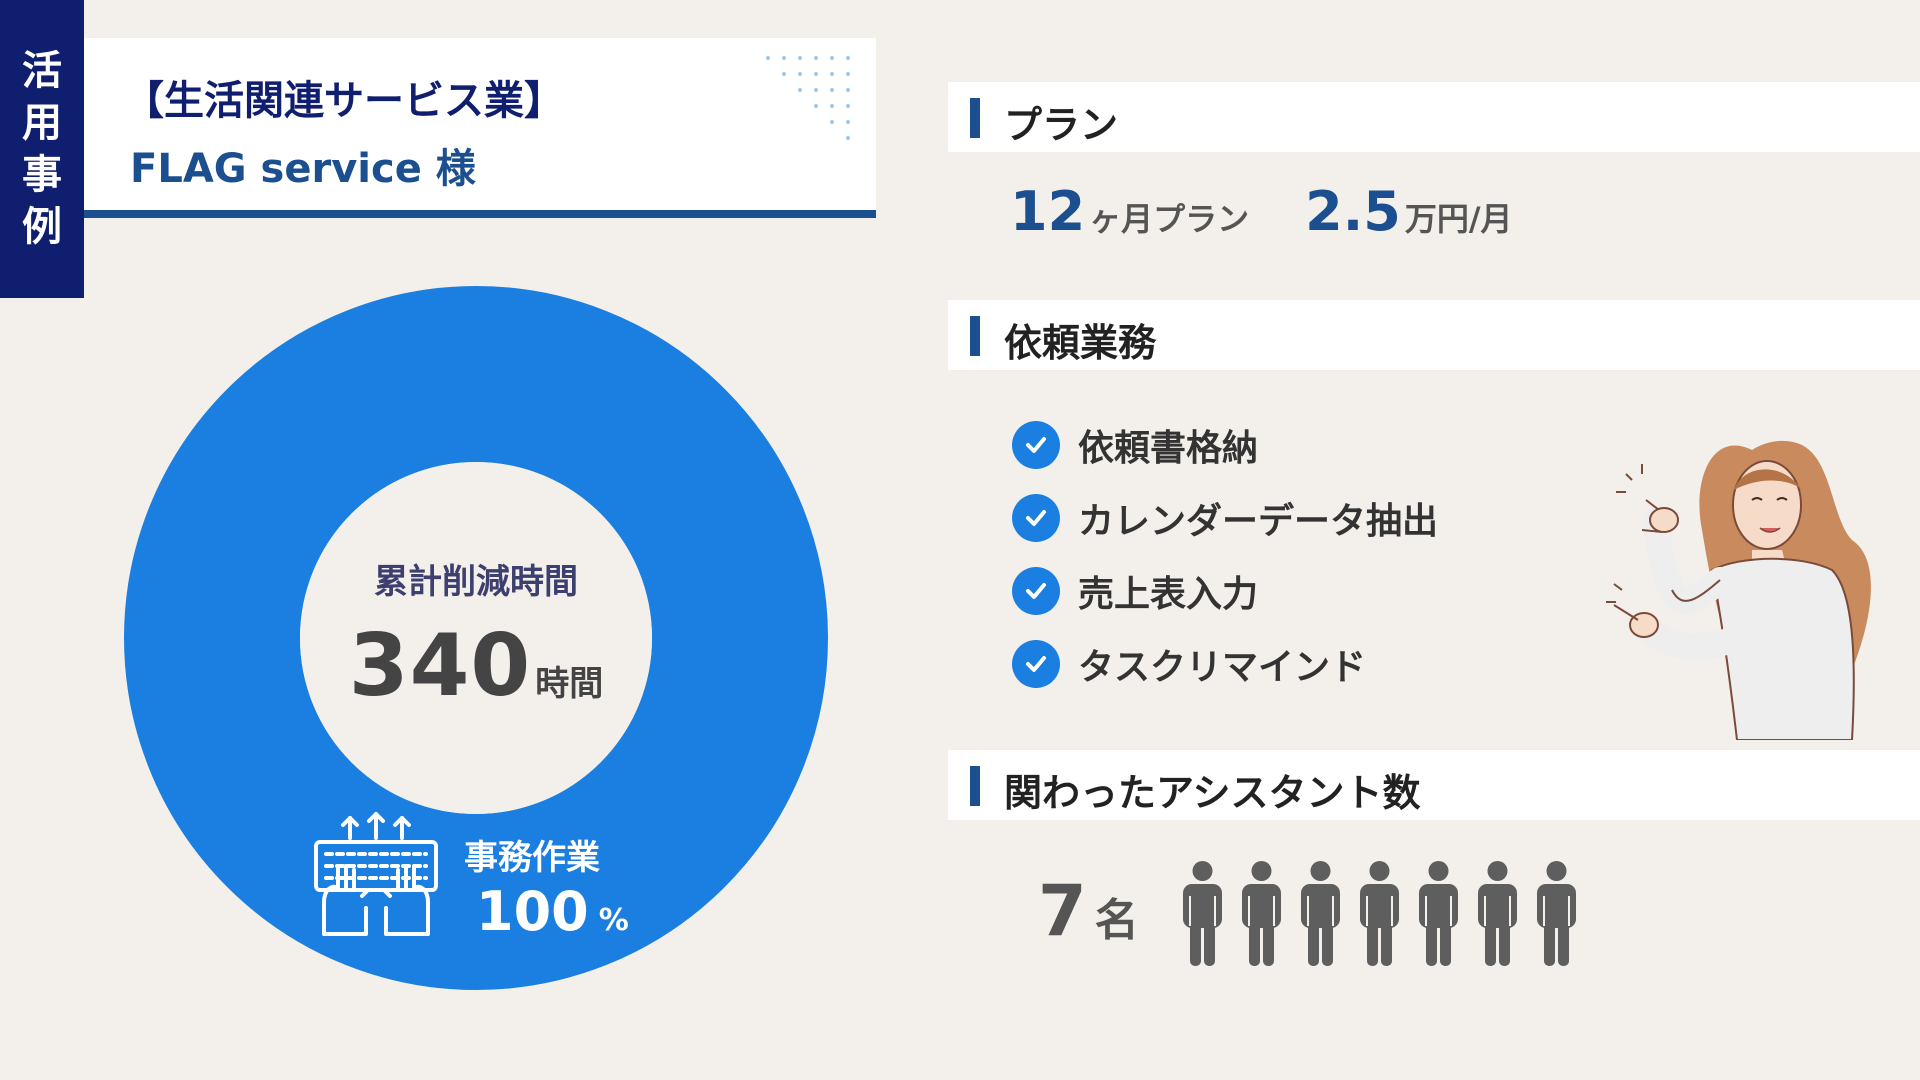  I want to click on segment-percent: 100, so click(532, 911).